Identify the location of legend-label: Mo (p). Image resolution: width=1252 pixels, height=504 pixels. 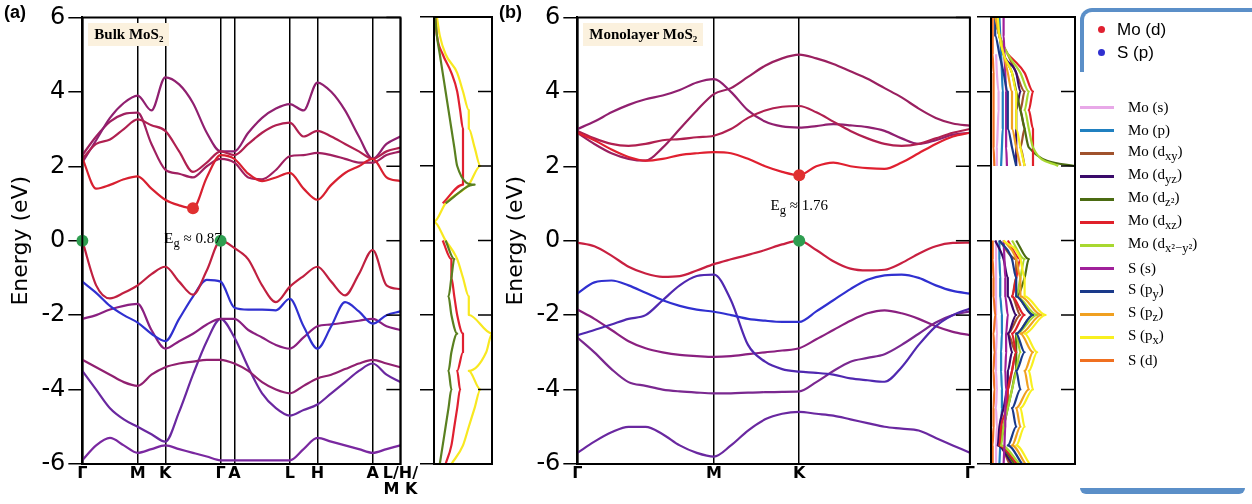
(1149, 130).